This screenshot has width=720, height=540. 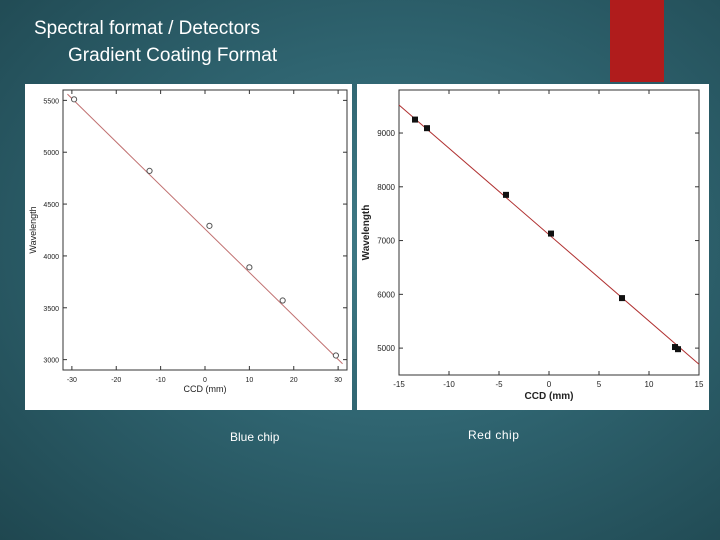 I want to click on x-tick-label: -15, so click(x=399, y=384).